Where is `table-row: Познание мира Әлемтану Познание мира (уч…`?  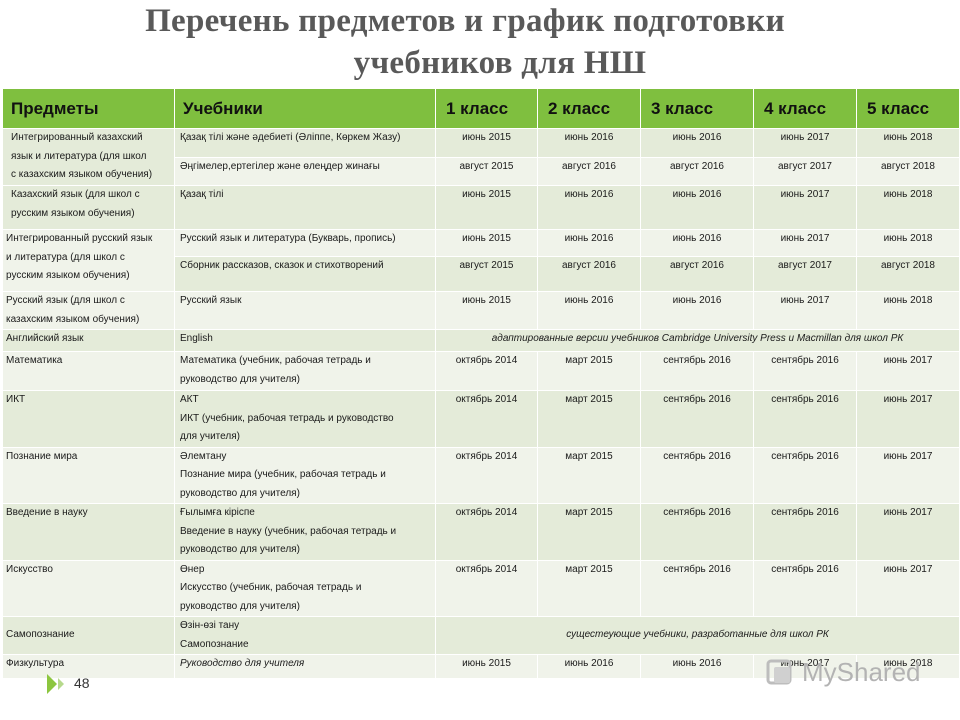 table-row: Познание мира Әлемтану Познание мира (уч… is located at coordinates (481, 475).